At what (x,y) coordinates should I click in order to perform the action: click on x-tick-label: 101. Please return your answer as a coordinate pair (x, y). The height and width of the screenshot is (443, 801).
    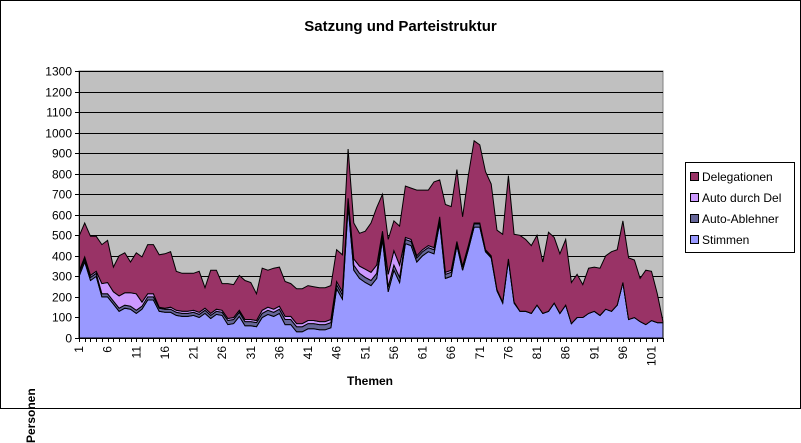
    Looking at the image, I should click on (652, 356).